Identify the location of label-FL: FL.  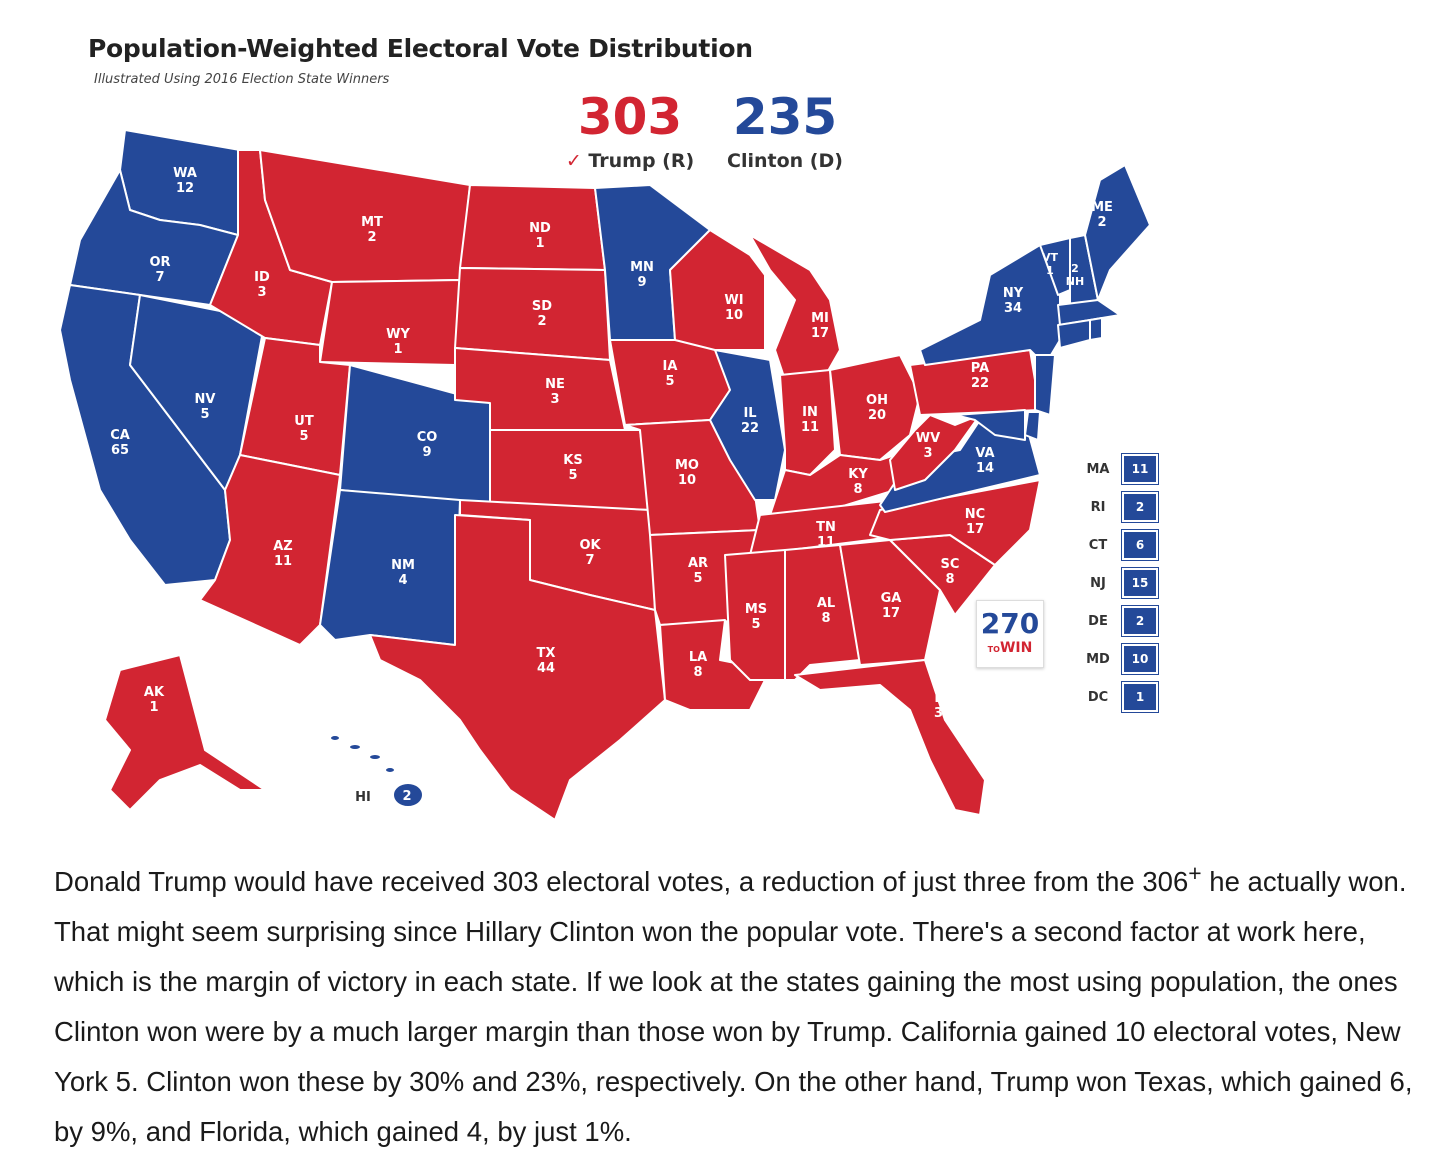
(942, 698).